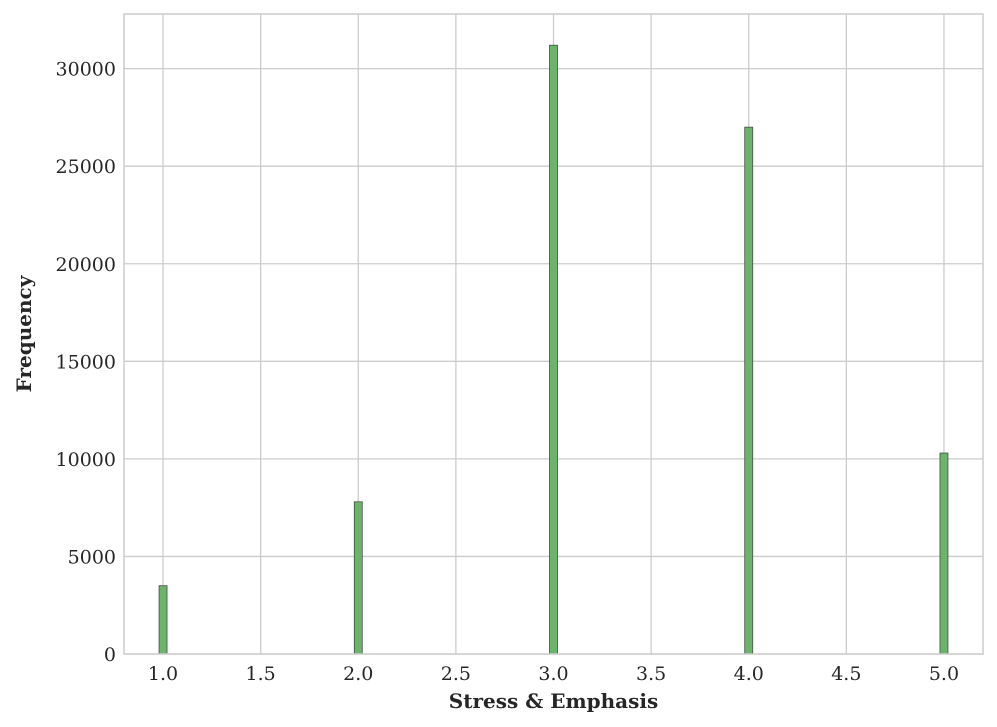 This screenshot has height=727, width=997. What do you see at coordinates (553, 701) in the screenshot?
I see `x-axis-label: Stress & Emphasis` at bounding box center [553, 701].